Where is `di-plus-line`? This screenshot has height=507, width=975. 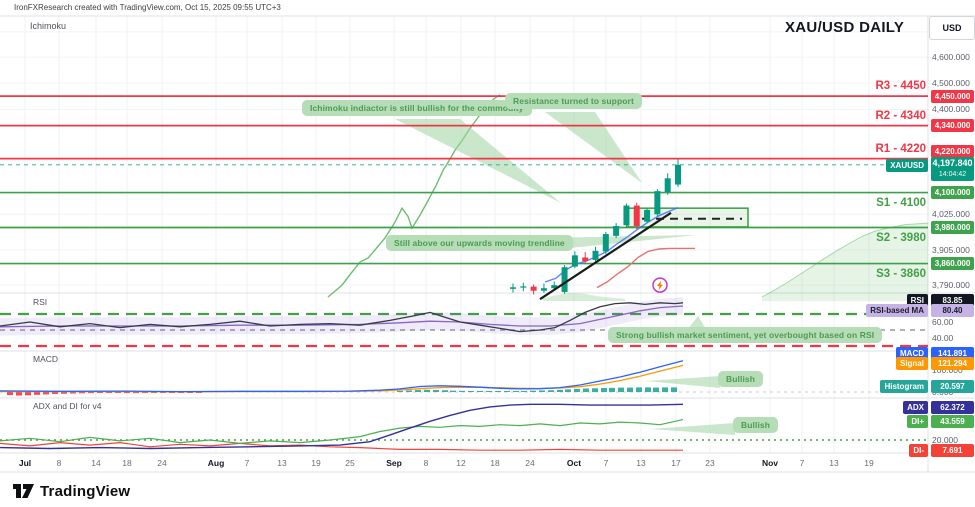
di-plus-line is located at coordinates (342, 432).